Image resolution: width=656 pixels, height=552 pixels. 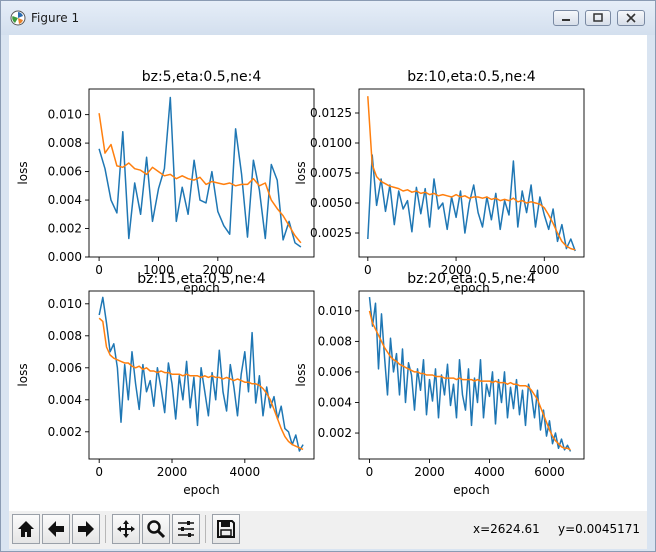 What do you see at coordinates (202, 77) in the screenshot?
I see `subplot-title: bz:5,eta:0.5,ne:4` at bounding box center [202, 77].